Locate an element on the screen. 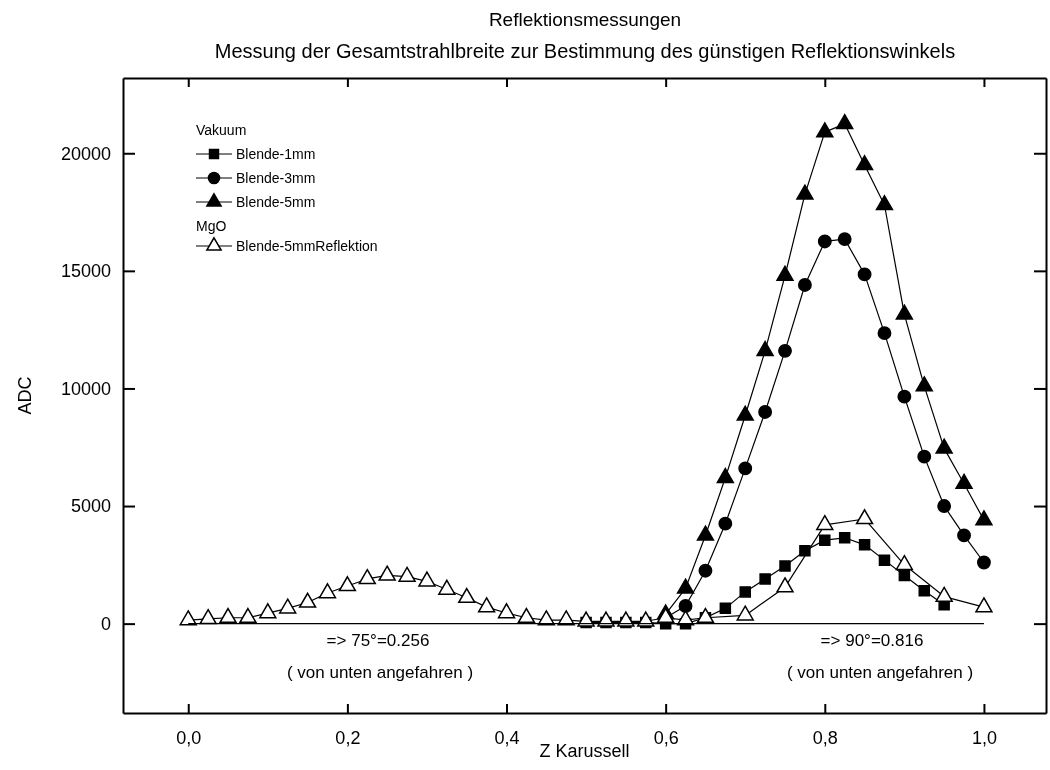  legend-label: Blende-5mm is located at coordinates (276, 202).